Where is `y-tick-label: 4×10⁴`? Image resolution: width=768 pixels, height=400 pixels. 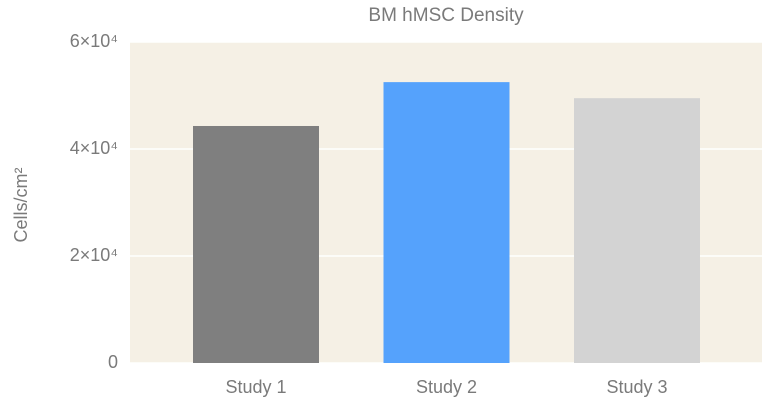
y-tick-label: 4×10⁴ is located at coordinates (94, 148).